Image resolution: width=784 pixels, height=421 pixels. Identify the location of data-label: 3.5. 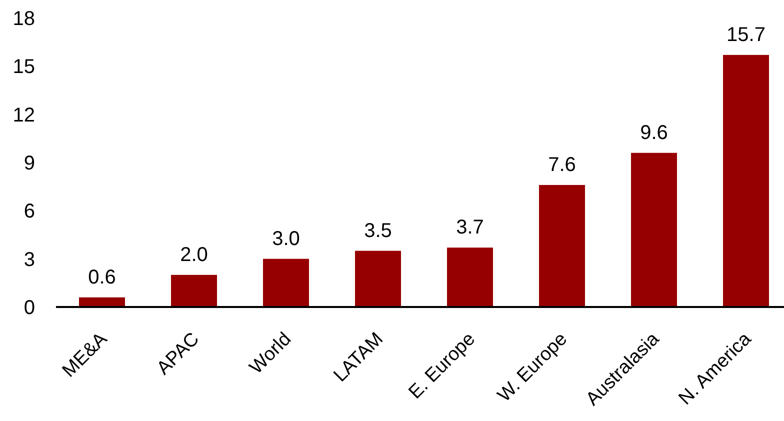
(378, 231).